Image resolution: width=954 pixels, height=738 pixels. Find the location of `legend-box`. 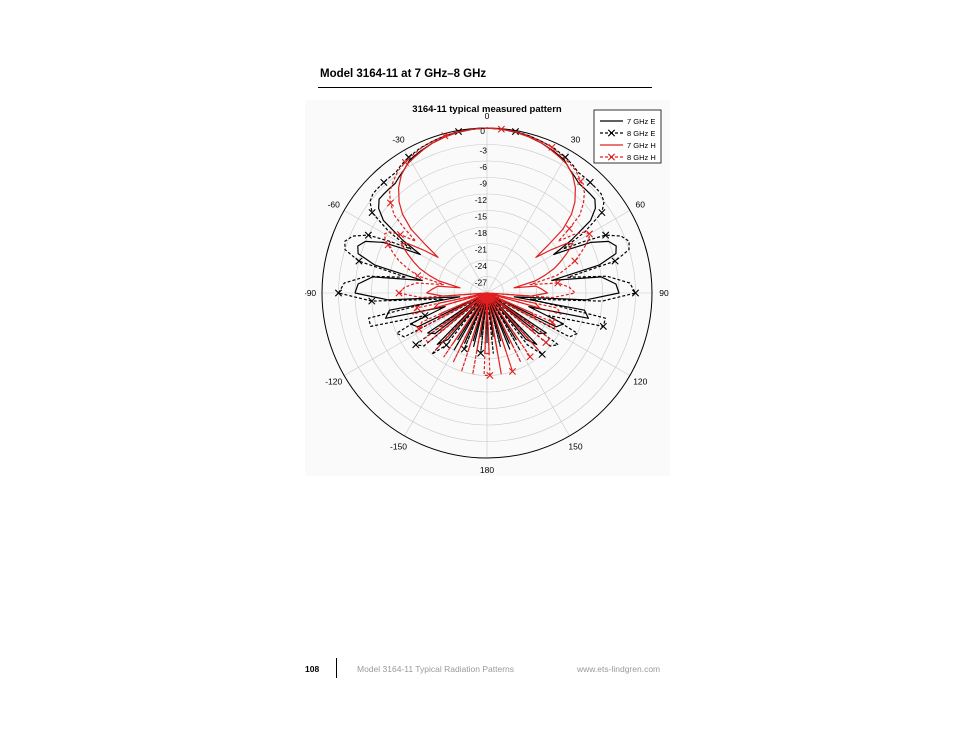

legend-box is located at coordinates (627, 136).